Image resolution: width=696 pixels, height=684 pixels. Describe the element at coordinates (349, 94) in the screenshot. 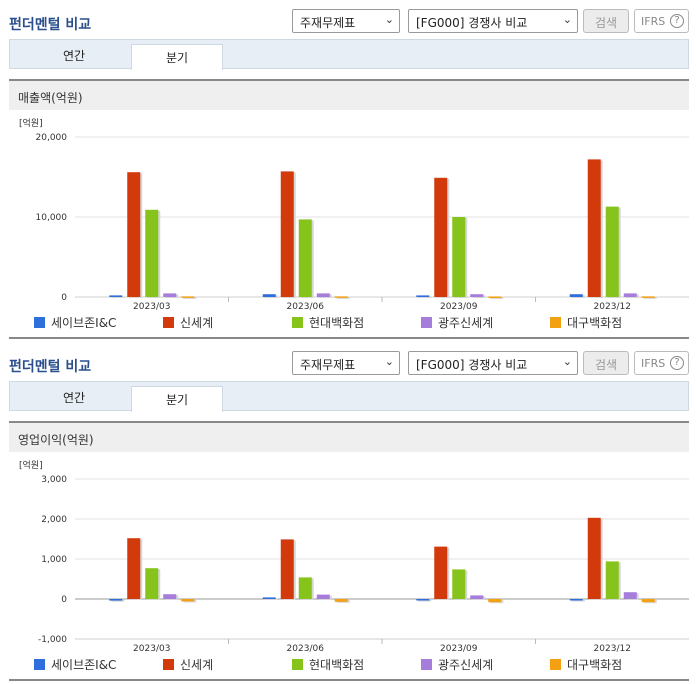

I see `section-header: 매출액(억원)` at that location.